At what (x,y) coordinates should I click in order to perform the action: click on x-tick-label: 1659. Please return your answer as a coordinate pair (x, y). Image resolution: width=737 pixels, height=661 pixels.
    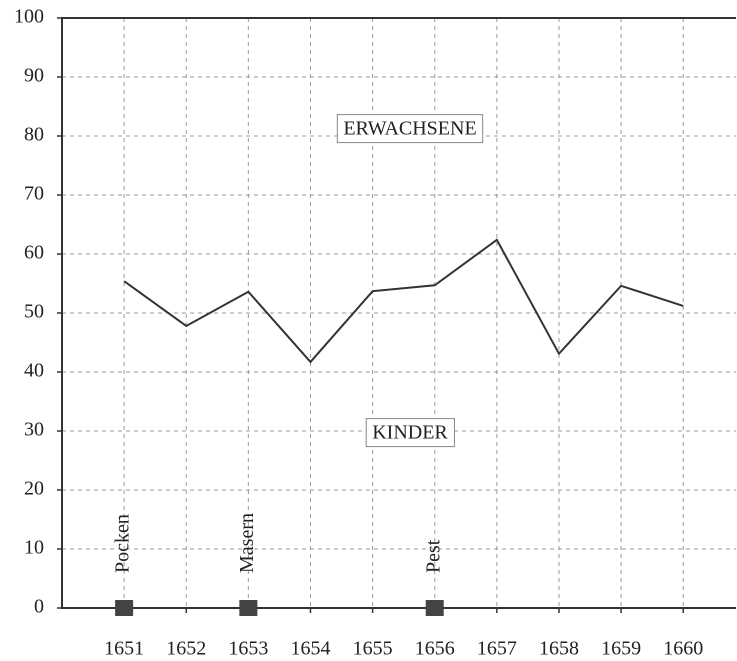
    Looking at the image, I should click on (621, 649).